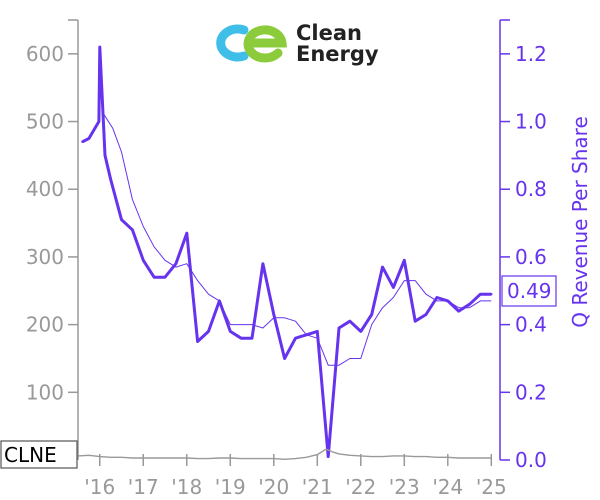  Describe the element at coordinates (531, 460) in the screenshot. I see `right-tick-label: 0.0` at that location.